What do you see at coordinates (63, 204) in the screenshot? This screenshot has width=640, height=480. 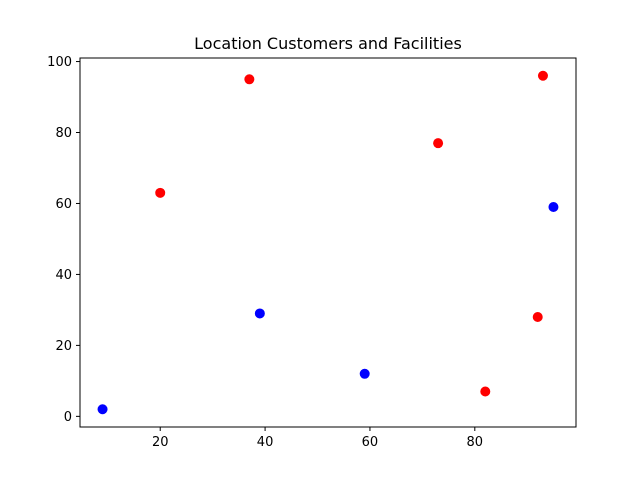 I see `y-tick-label: 60` at bounding box center [63, 204].